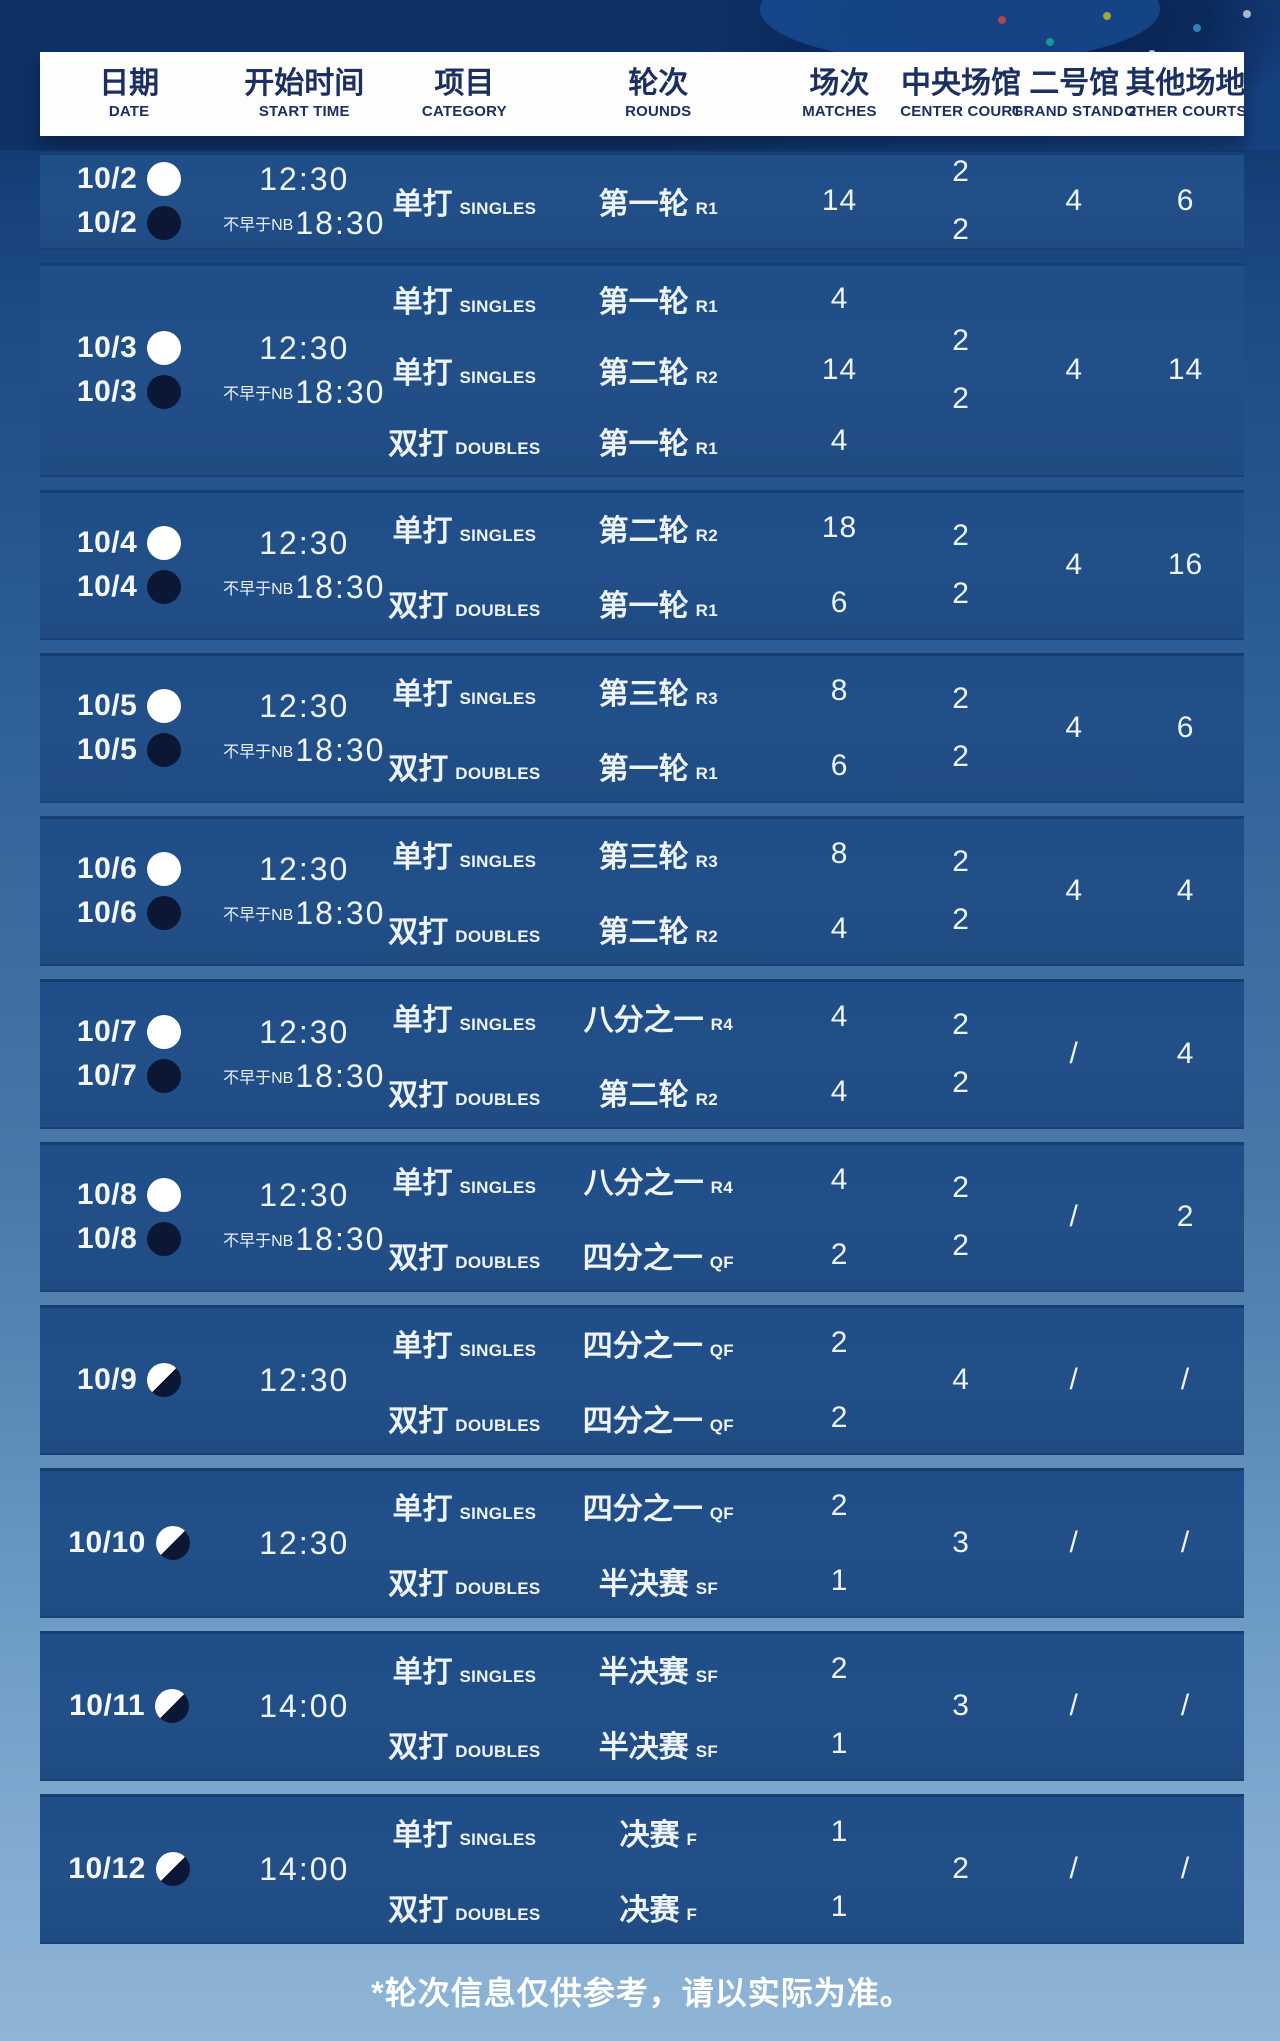 The image size is (1280, 2041). Describe the element at coordinates (642, 1993) in the screenshot. I see `footnote: *轮次信息仅供参考，请以实际为准。` at that location.